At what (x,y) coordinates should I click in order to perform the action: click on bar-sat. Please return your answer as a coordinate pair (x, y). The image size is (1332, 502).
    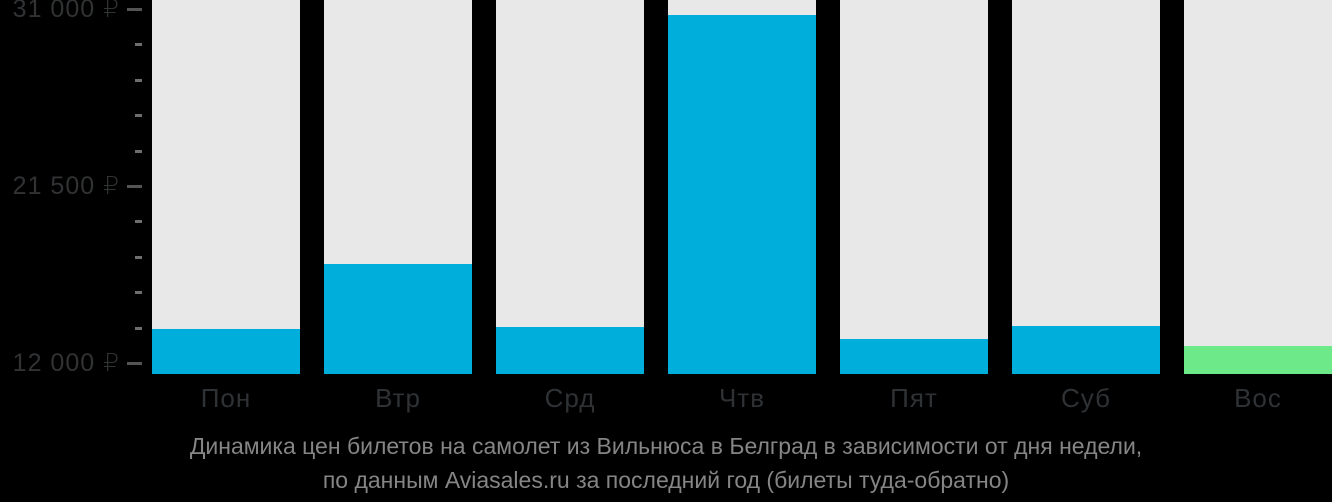
    Looking at the image, I should click on (1086, 350).